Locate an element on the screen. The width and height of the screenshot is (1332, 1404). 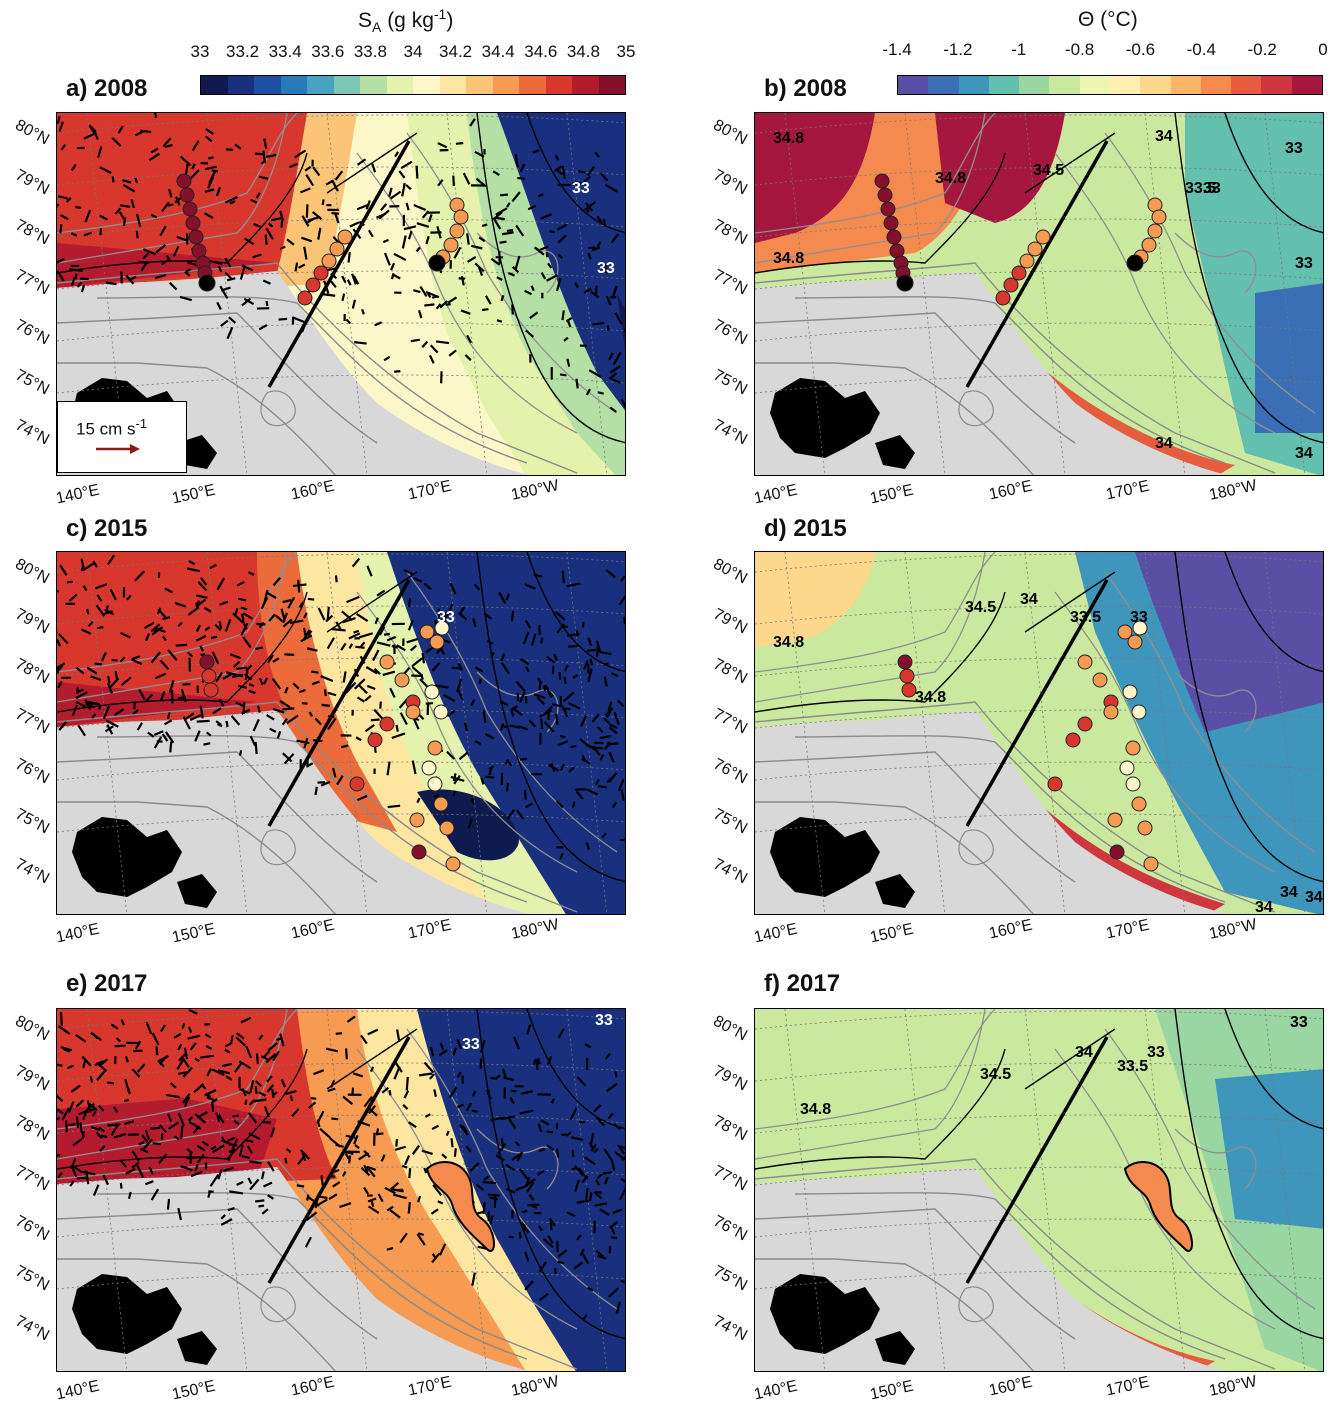
temperature-colorbar-bar is located at coordinates (1110, 85).